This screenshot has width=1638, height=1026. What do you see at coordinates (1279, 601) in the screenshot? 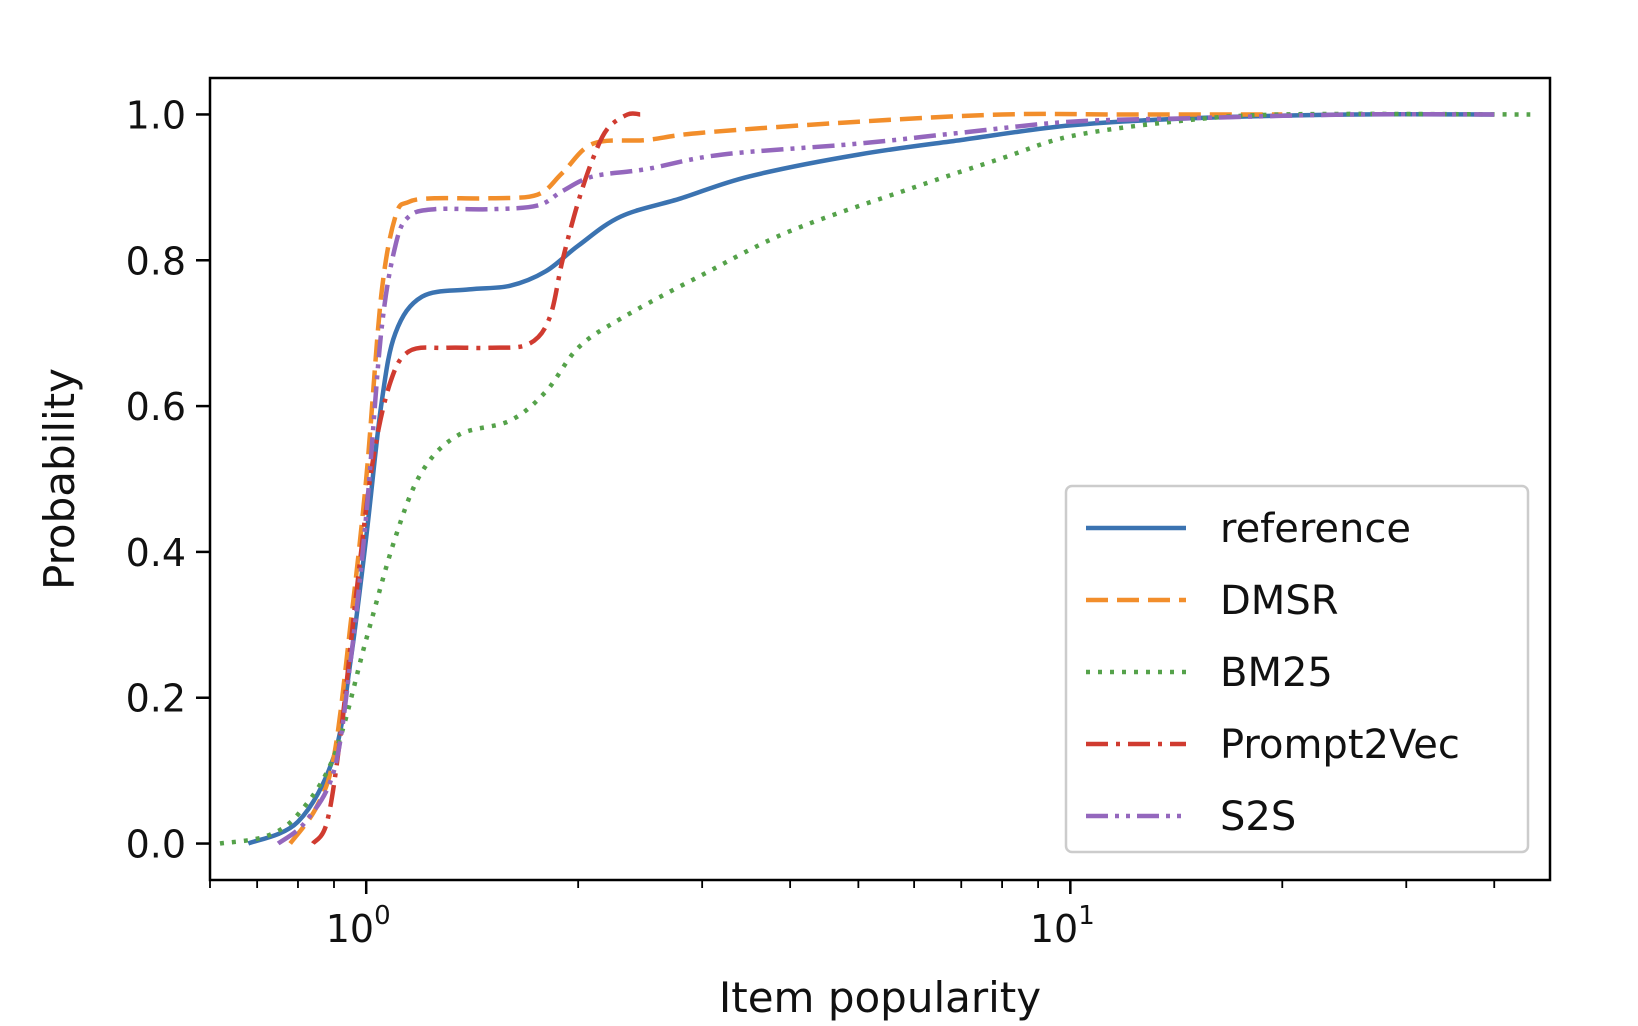
I see `legend-label-dmsr: DMSR` at bounding box center [1279, 601].